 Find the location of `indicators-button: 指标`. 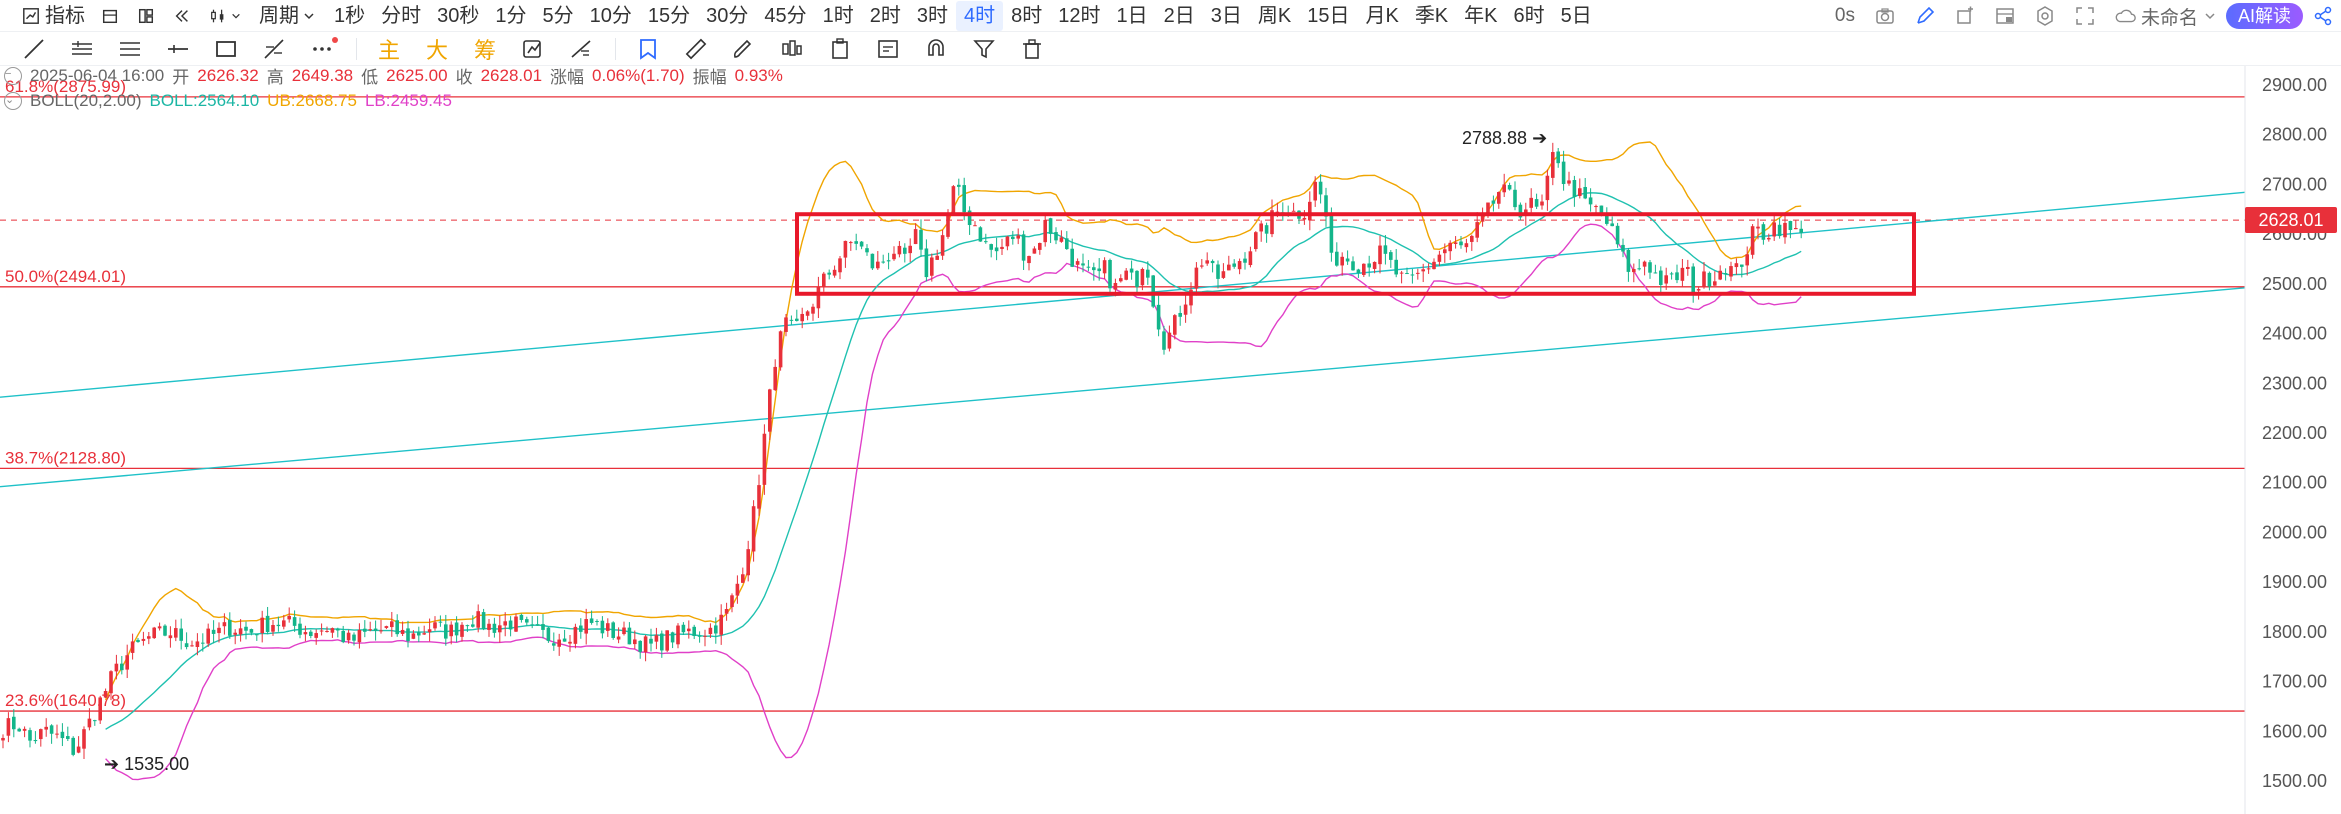

indicators-button: 指标 is located at coordinates (51, 16).